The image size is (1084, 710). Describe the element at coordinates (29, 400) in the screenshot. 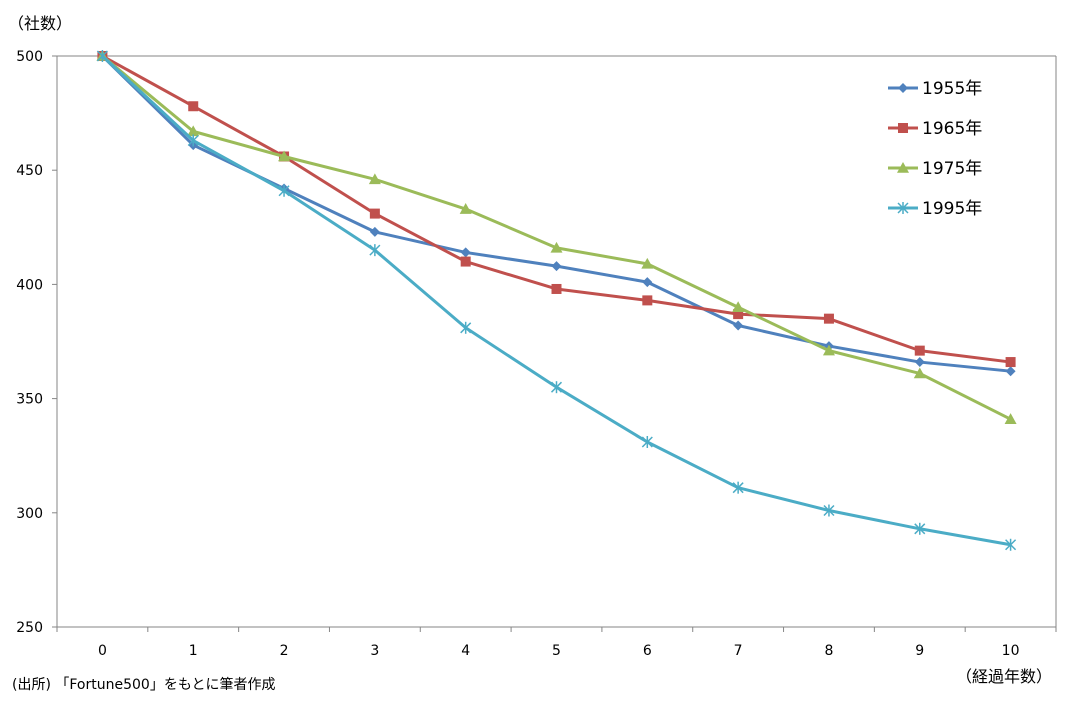

I see `y-tick-label: 350` at that location.